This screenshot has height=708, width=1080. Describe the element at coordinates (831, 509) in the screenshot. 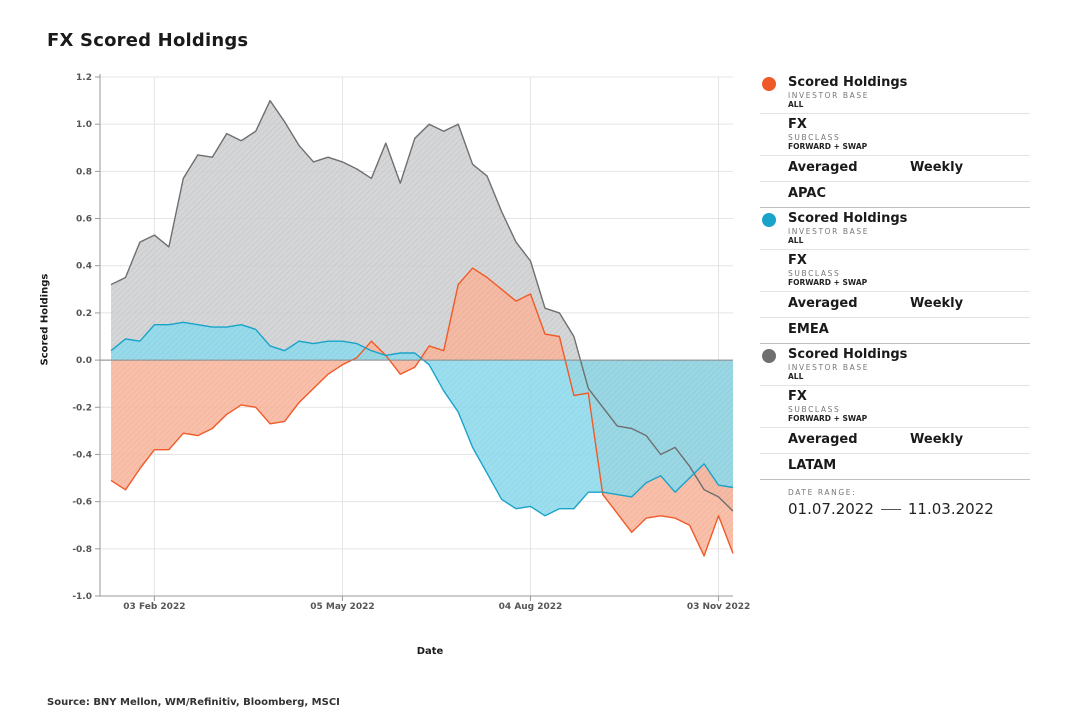

I see `date-from: 01.07.2022` at that location.